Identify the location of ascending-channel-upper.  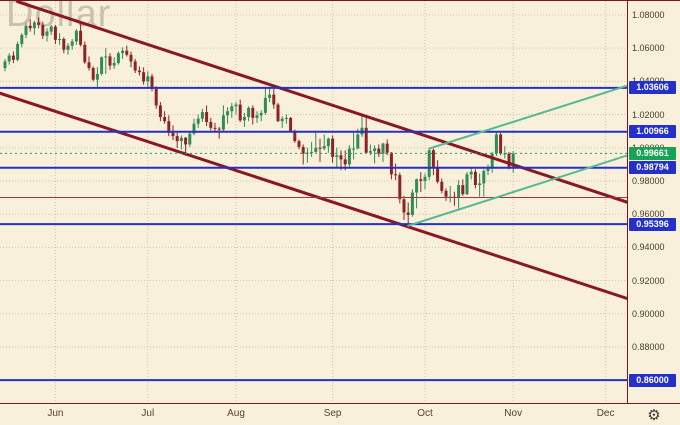
(527, 115).